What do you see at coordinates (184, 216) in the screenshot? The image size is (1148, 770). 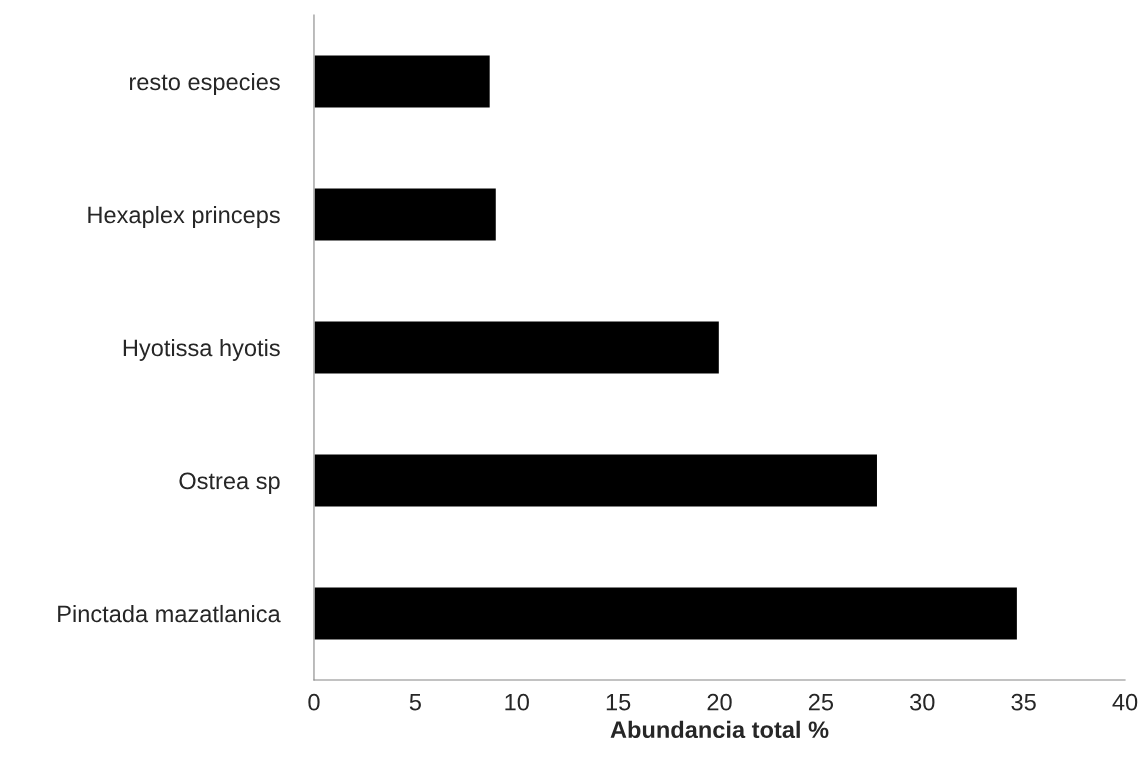 I see `y-tick-label: Hexaplex princeps` at bounding box center [184, 216].